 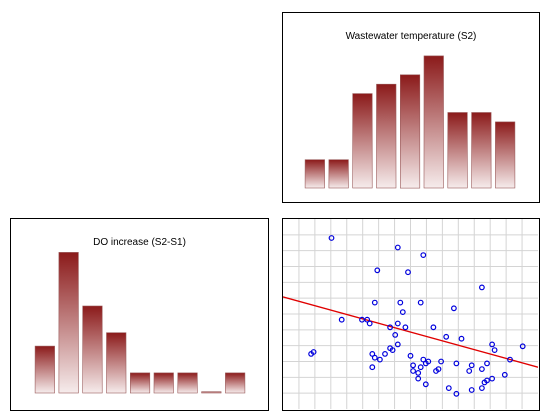 What do you see at coordinates (140, 323) in the screenshot?
I see `do-increase-histogram` at bounding box center [140, 323].